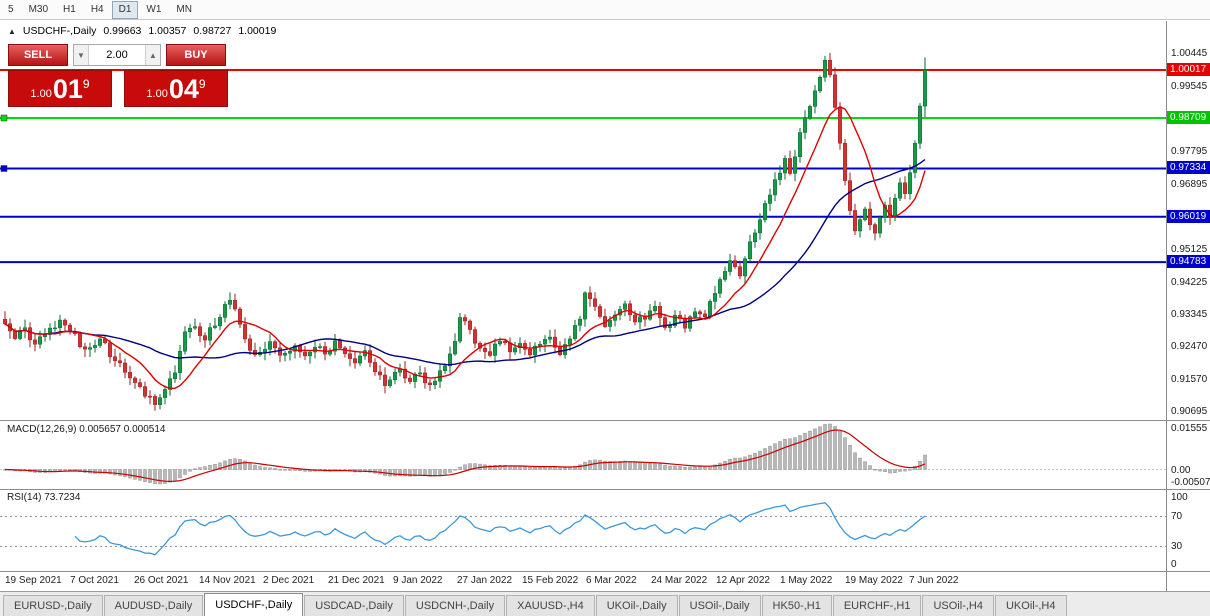 The width and height of the screenshot is (1210, 616). I want to click on x-axis-date: 24 Mar 2022, so click(679, 580).